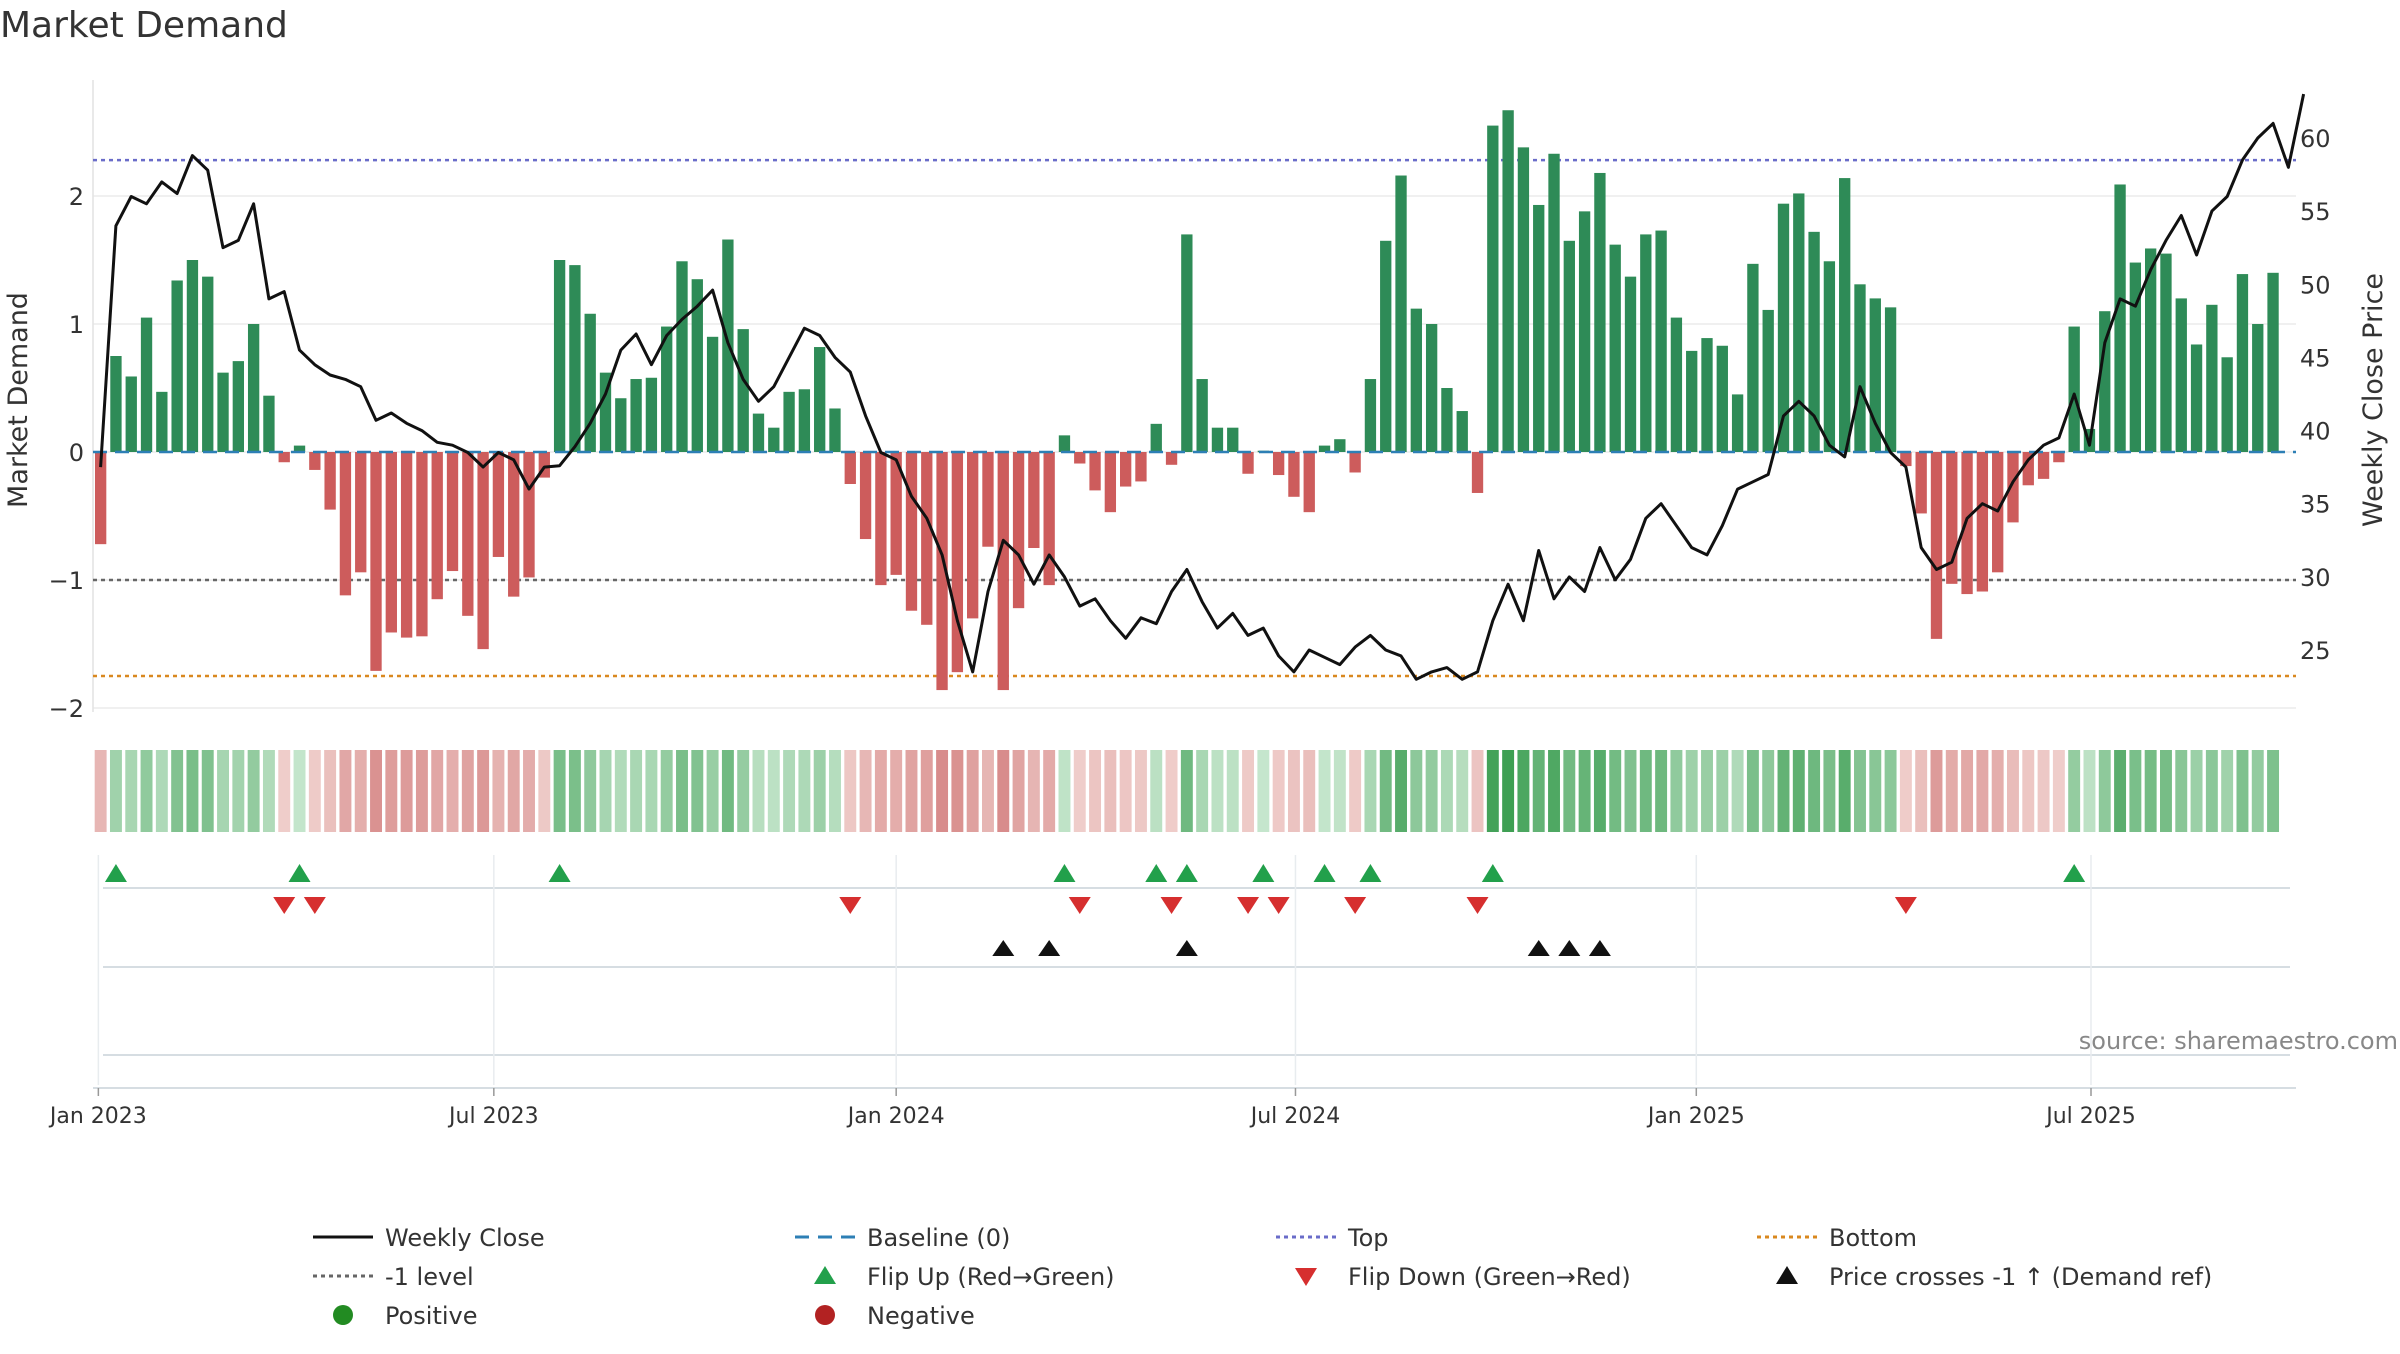  What do you see at coordinates (144, 25) in the screenshot?
I see `chart-title: Market Demand` at bounding box center [144, 25].